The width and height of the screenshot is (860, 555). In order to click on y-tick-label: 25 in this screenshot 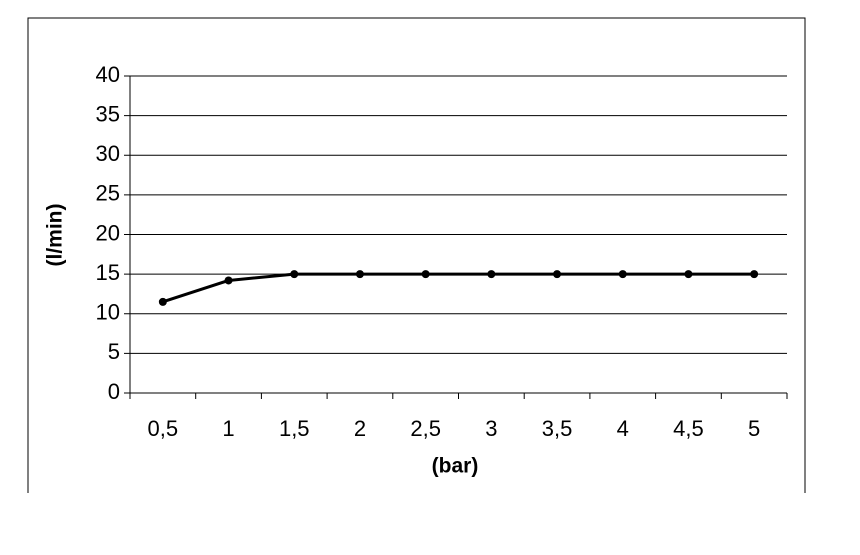, I will do `click(108, 193)`.